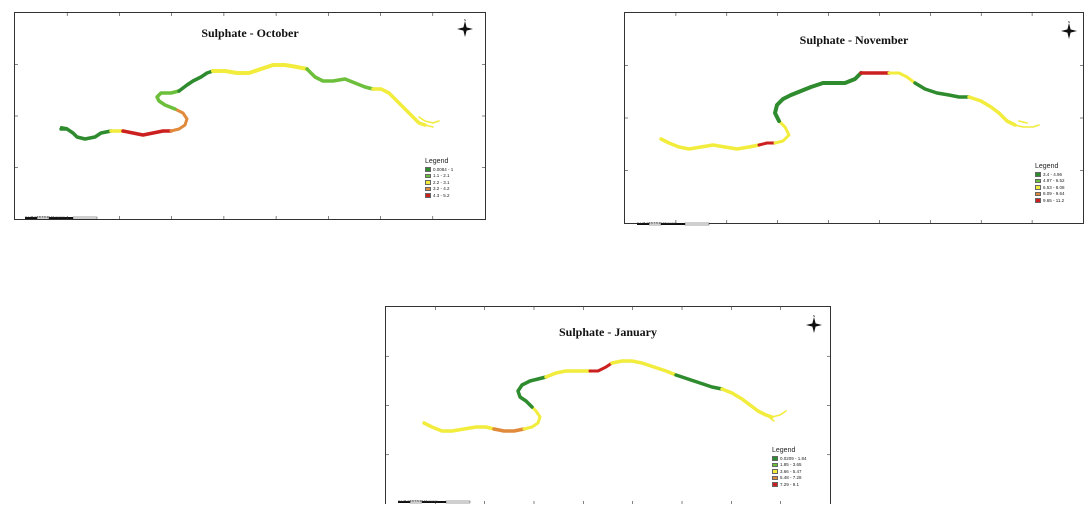 The width and height of the screenshot is (1088, 508). What do you see at coordinates (441, 176) in the screenshot?
I see `legend-label: 1.1 - 2.1` at bounding box center [441, 176].